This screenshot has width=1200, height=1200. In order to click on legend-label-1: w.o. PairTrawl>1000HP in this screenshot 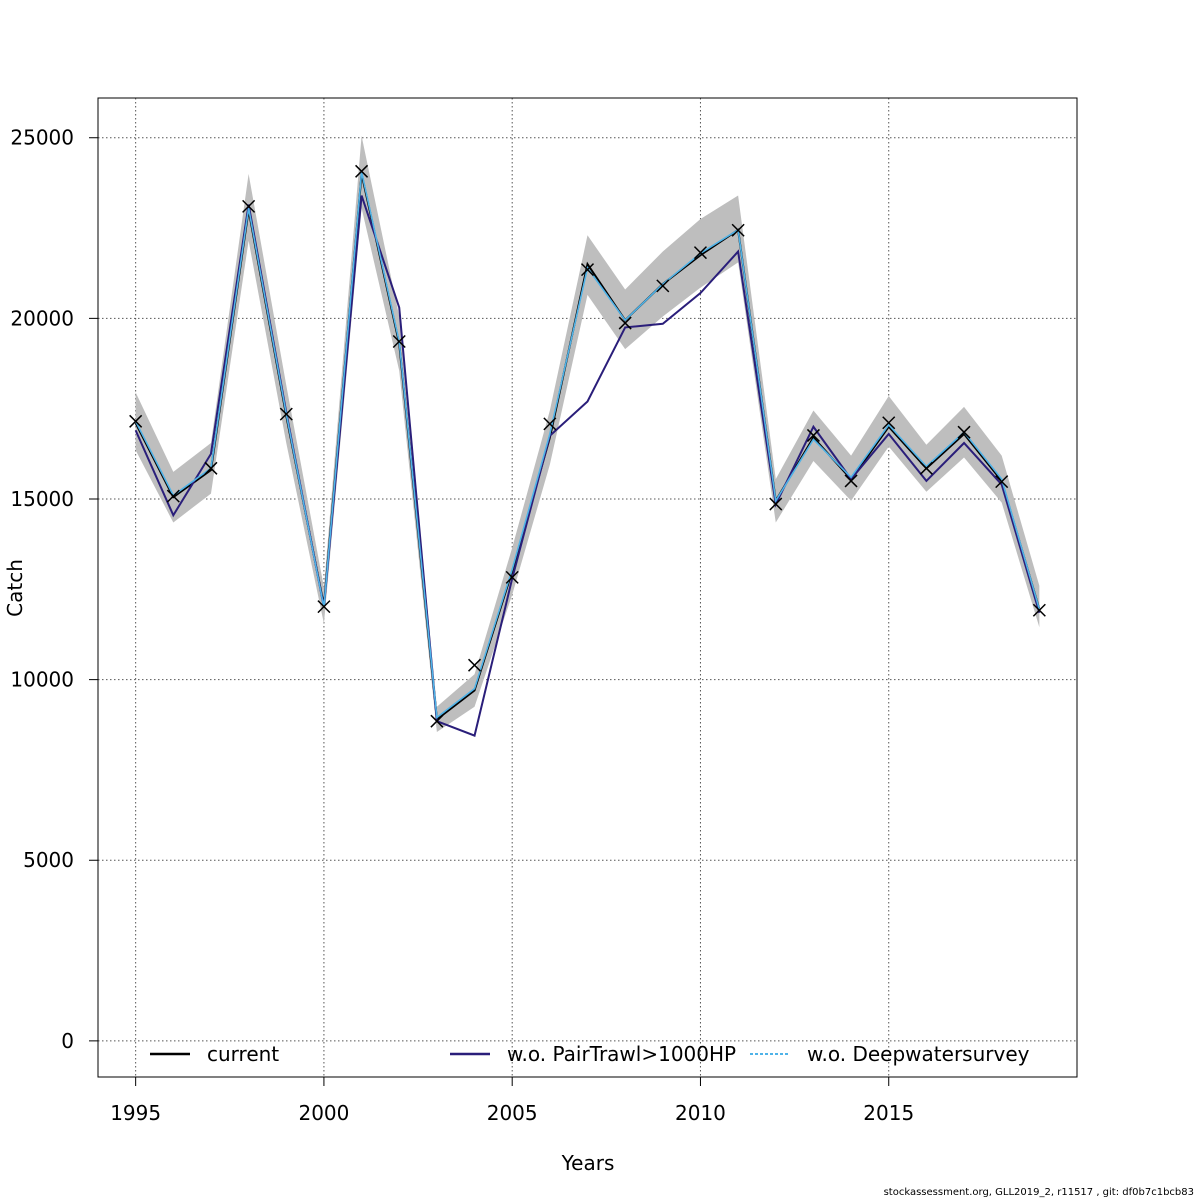, I will do `click(621, 1054)`.